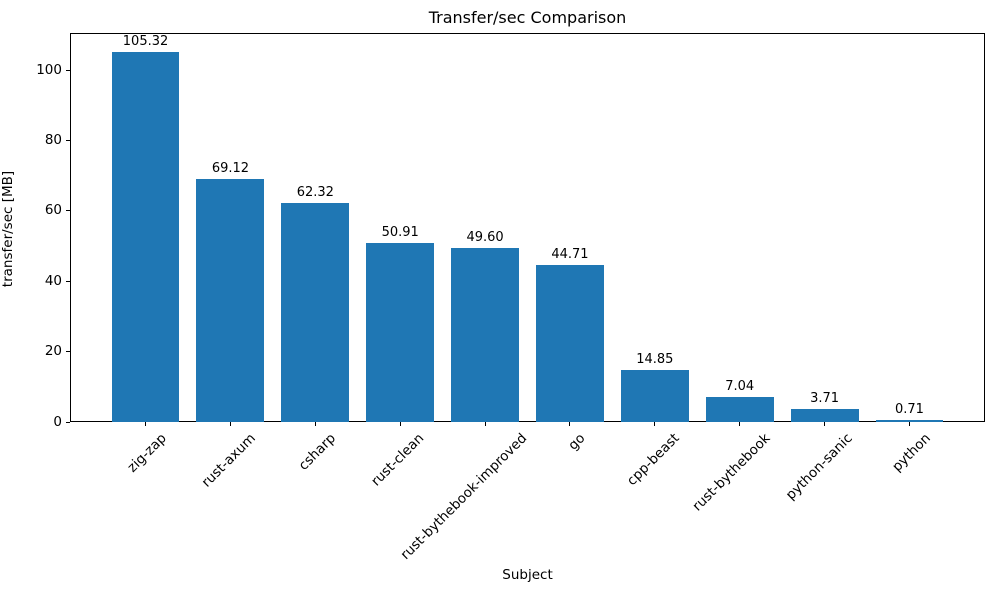 This screenshot has height=600, width=1000. Describe the element at coordinates (53, 140) in the screenshot. I see `y-tick-label: 80` at that location.